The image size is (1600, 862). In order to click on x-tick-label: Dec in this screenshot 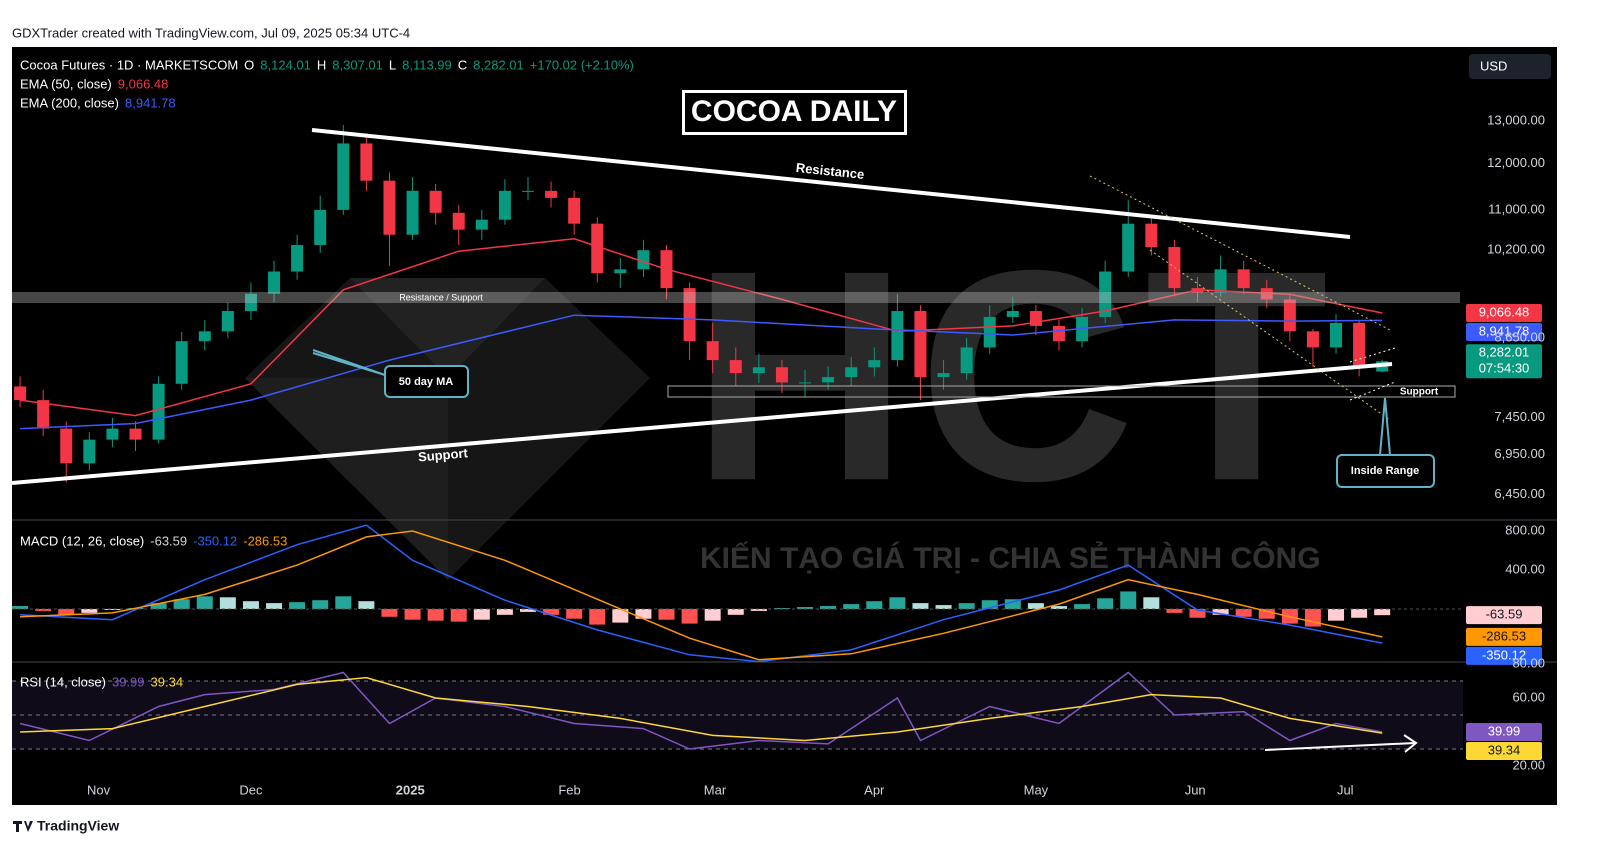, I will do `click(251, 789)`.